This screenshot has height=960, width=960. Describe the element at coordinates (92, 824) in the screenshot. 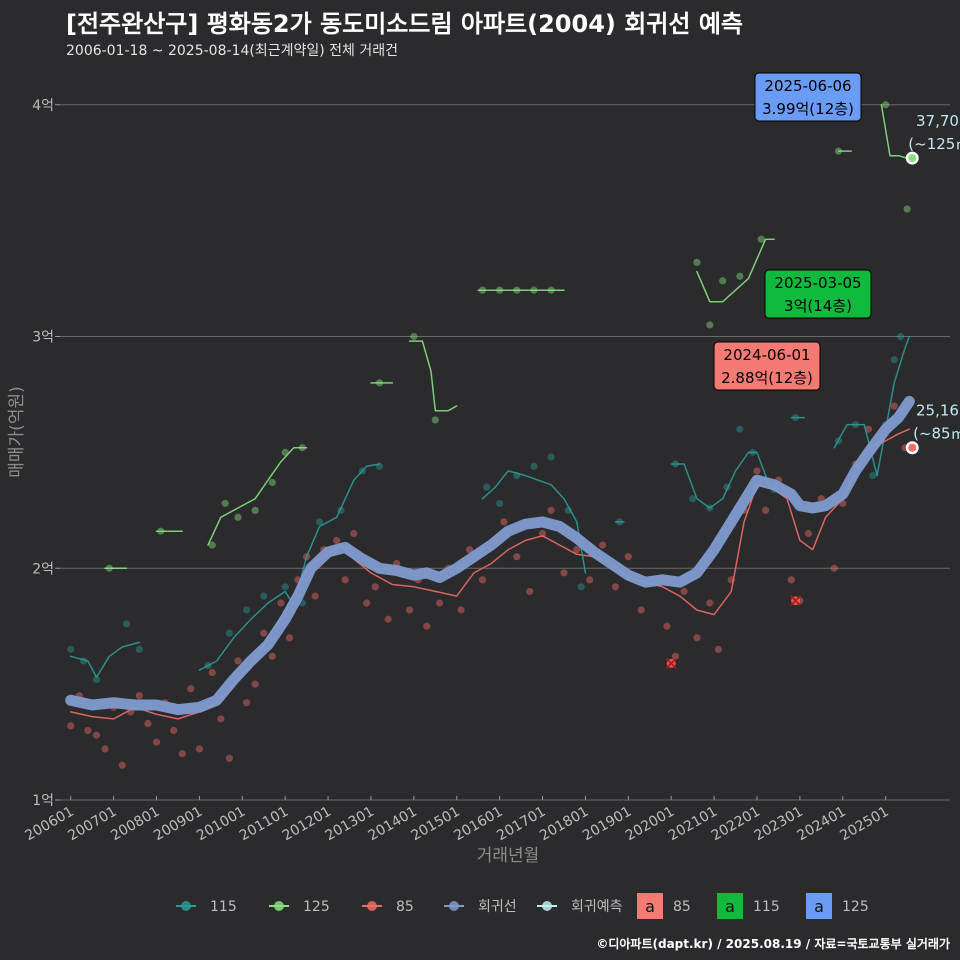

I see `x-tick-label: 200701` at that location.